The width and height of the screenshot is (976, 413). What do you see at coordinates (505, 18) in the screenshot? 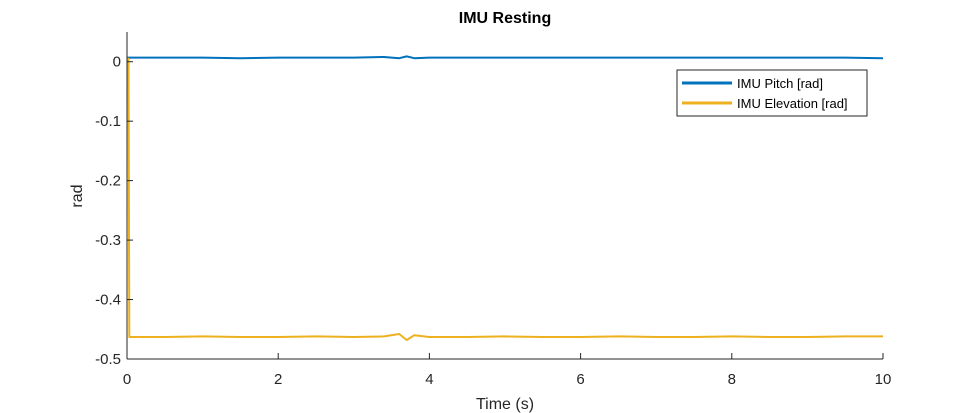
I see `chart-title: IMU Resting` at bounding box center [505, 18].